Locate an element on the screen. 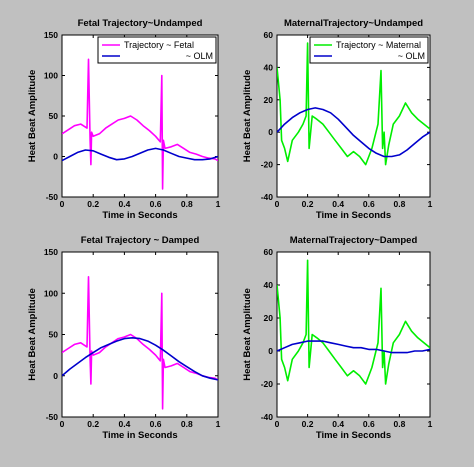 This screenshot has width=474, height=467. legend: Trajectory ~ Fetal~ OLM is located at coordinates (157, 50).